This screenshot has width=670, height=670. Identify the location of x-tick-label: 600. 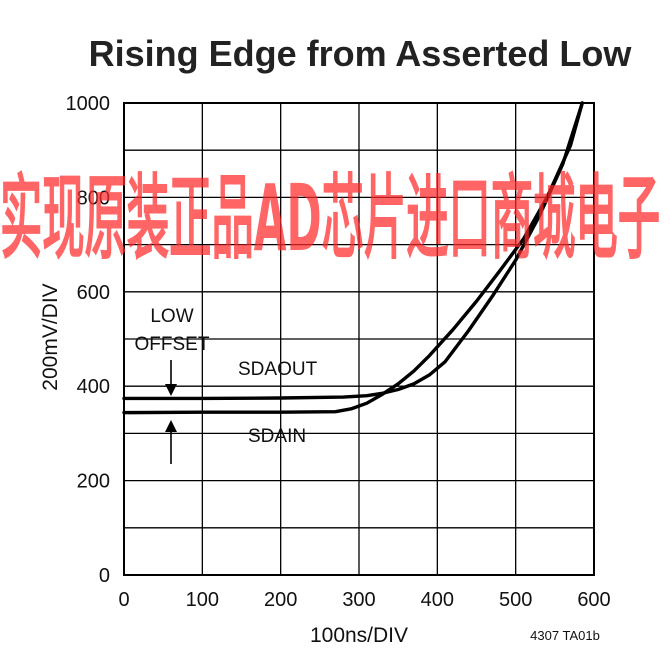
(593, 600).